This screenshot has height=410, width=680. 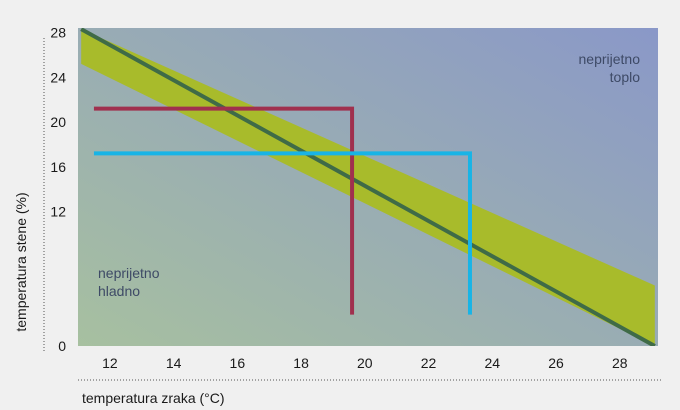 I want to click on x-tick-label: 16, so click(x=238, y=363).